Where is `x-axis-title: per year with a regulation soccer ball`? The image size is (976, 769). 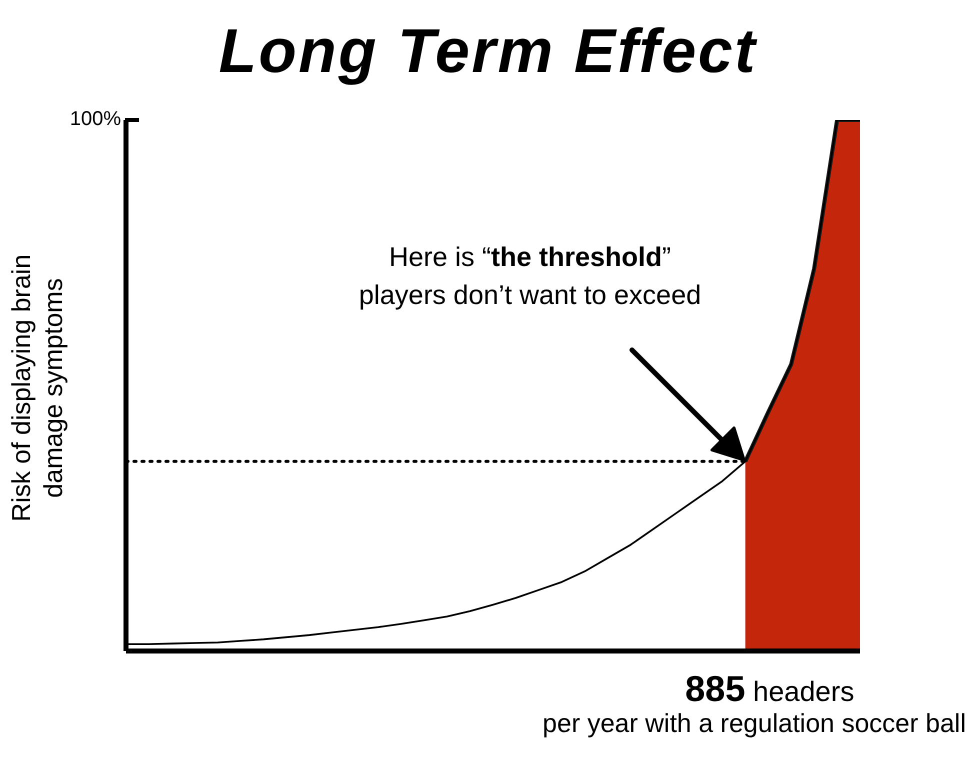 x-axis-title: per year with a regulation soccer ball is located at coordinates (754, 723).